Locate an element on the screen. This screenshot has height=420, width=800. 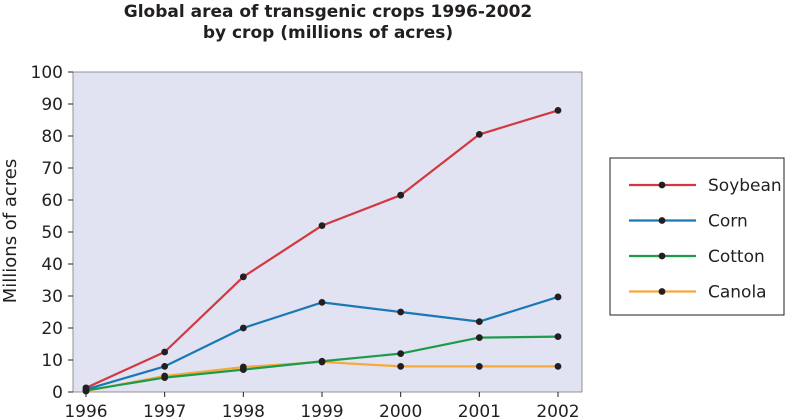
x-tick-label: 1999 is located at coordinates (321, 411).